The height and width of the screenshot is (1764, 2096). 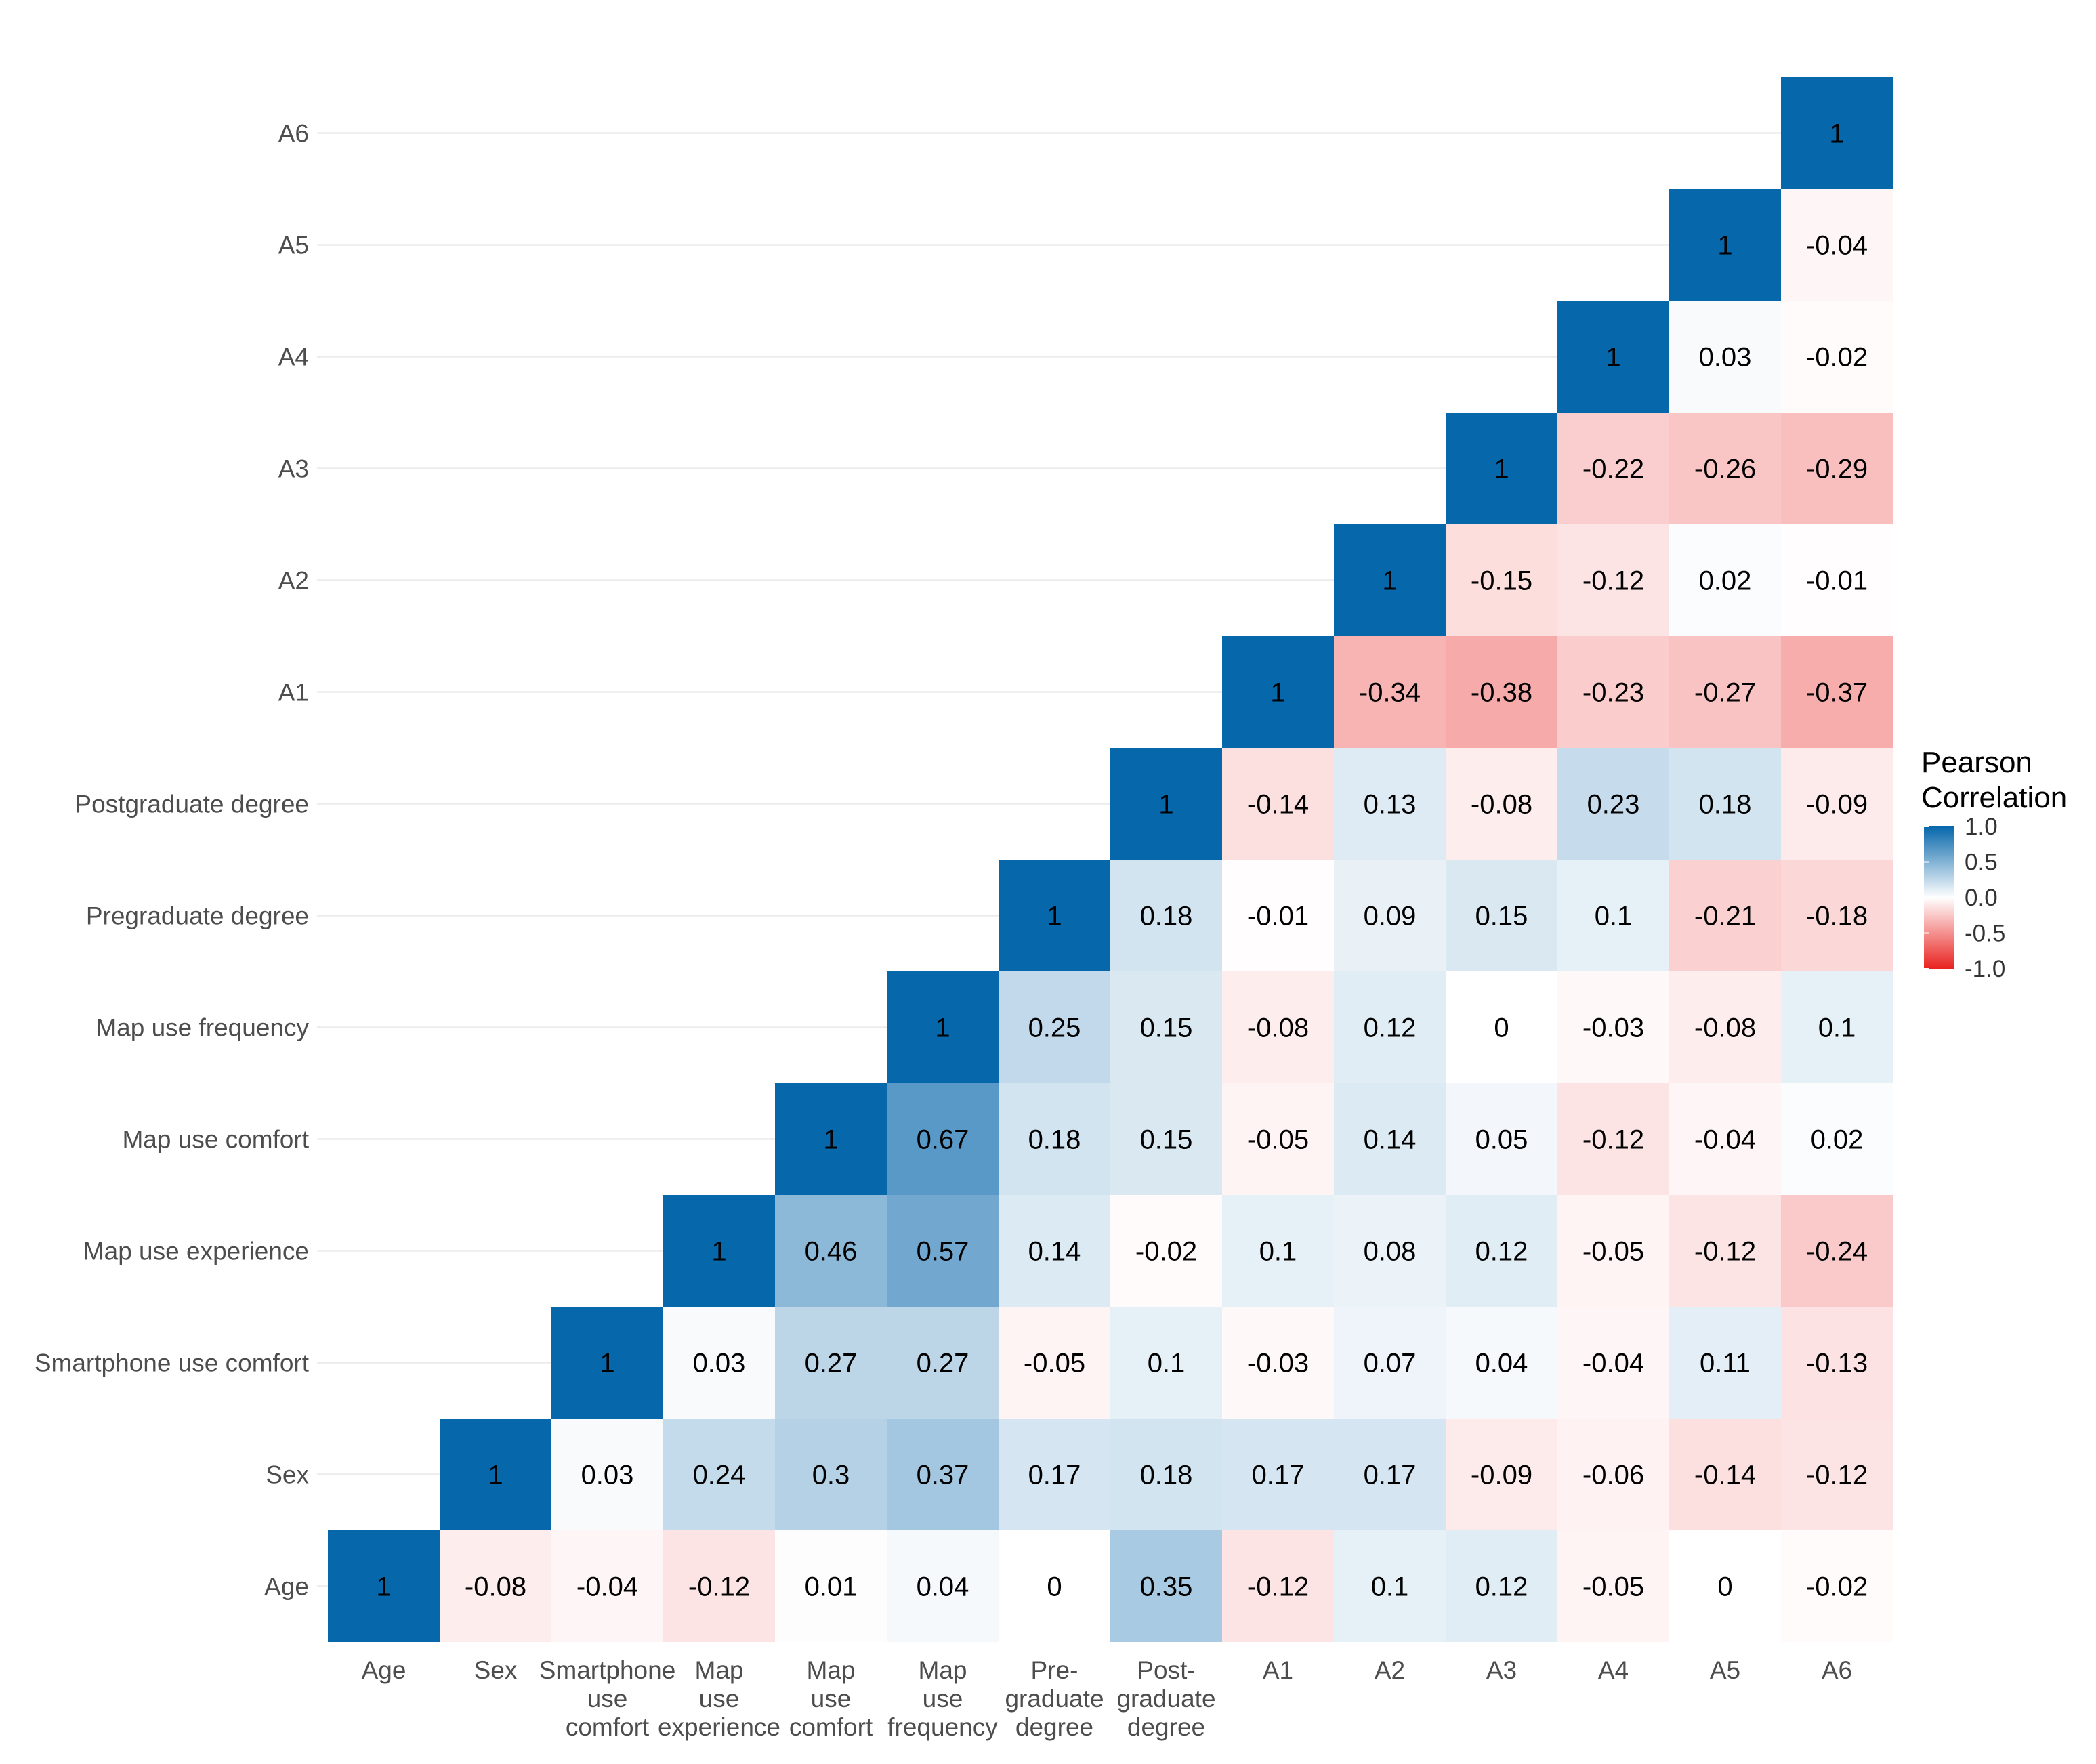 What do you see at coordinates (1501, 1140) in the screenshot?
I see `cell-label-4-10: 0.05` at bounding box center [1501, 1140].